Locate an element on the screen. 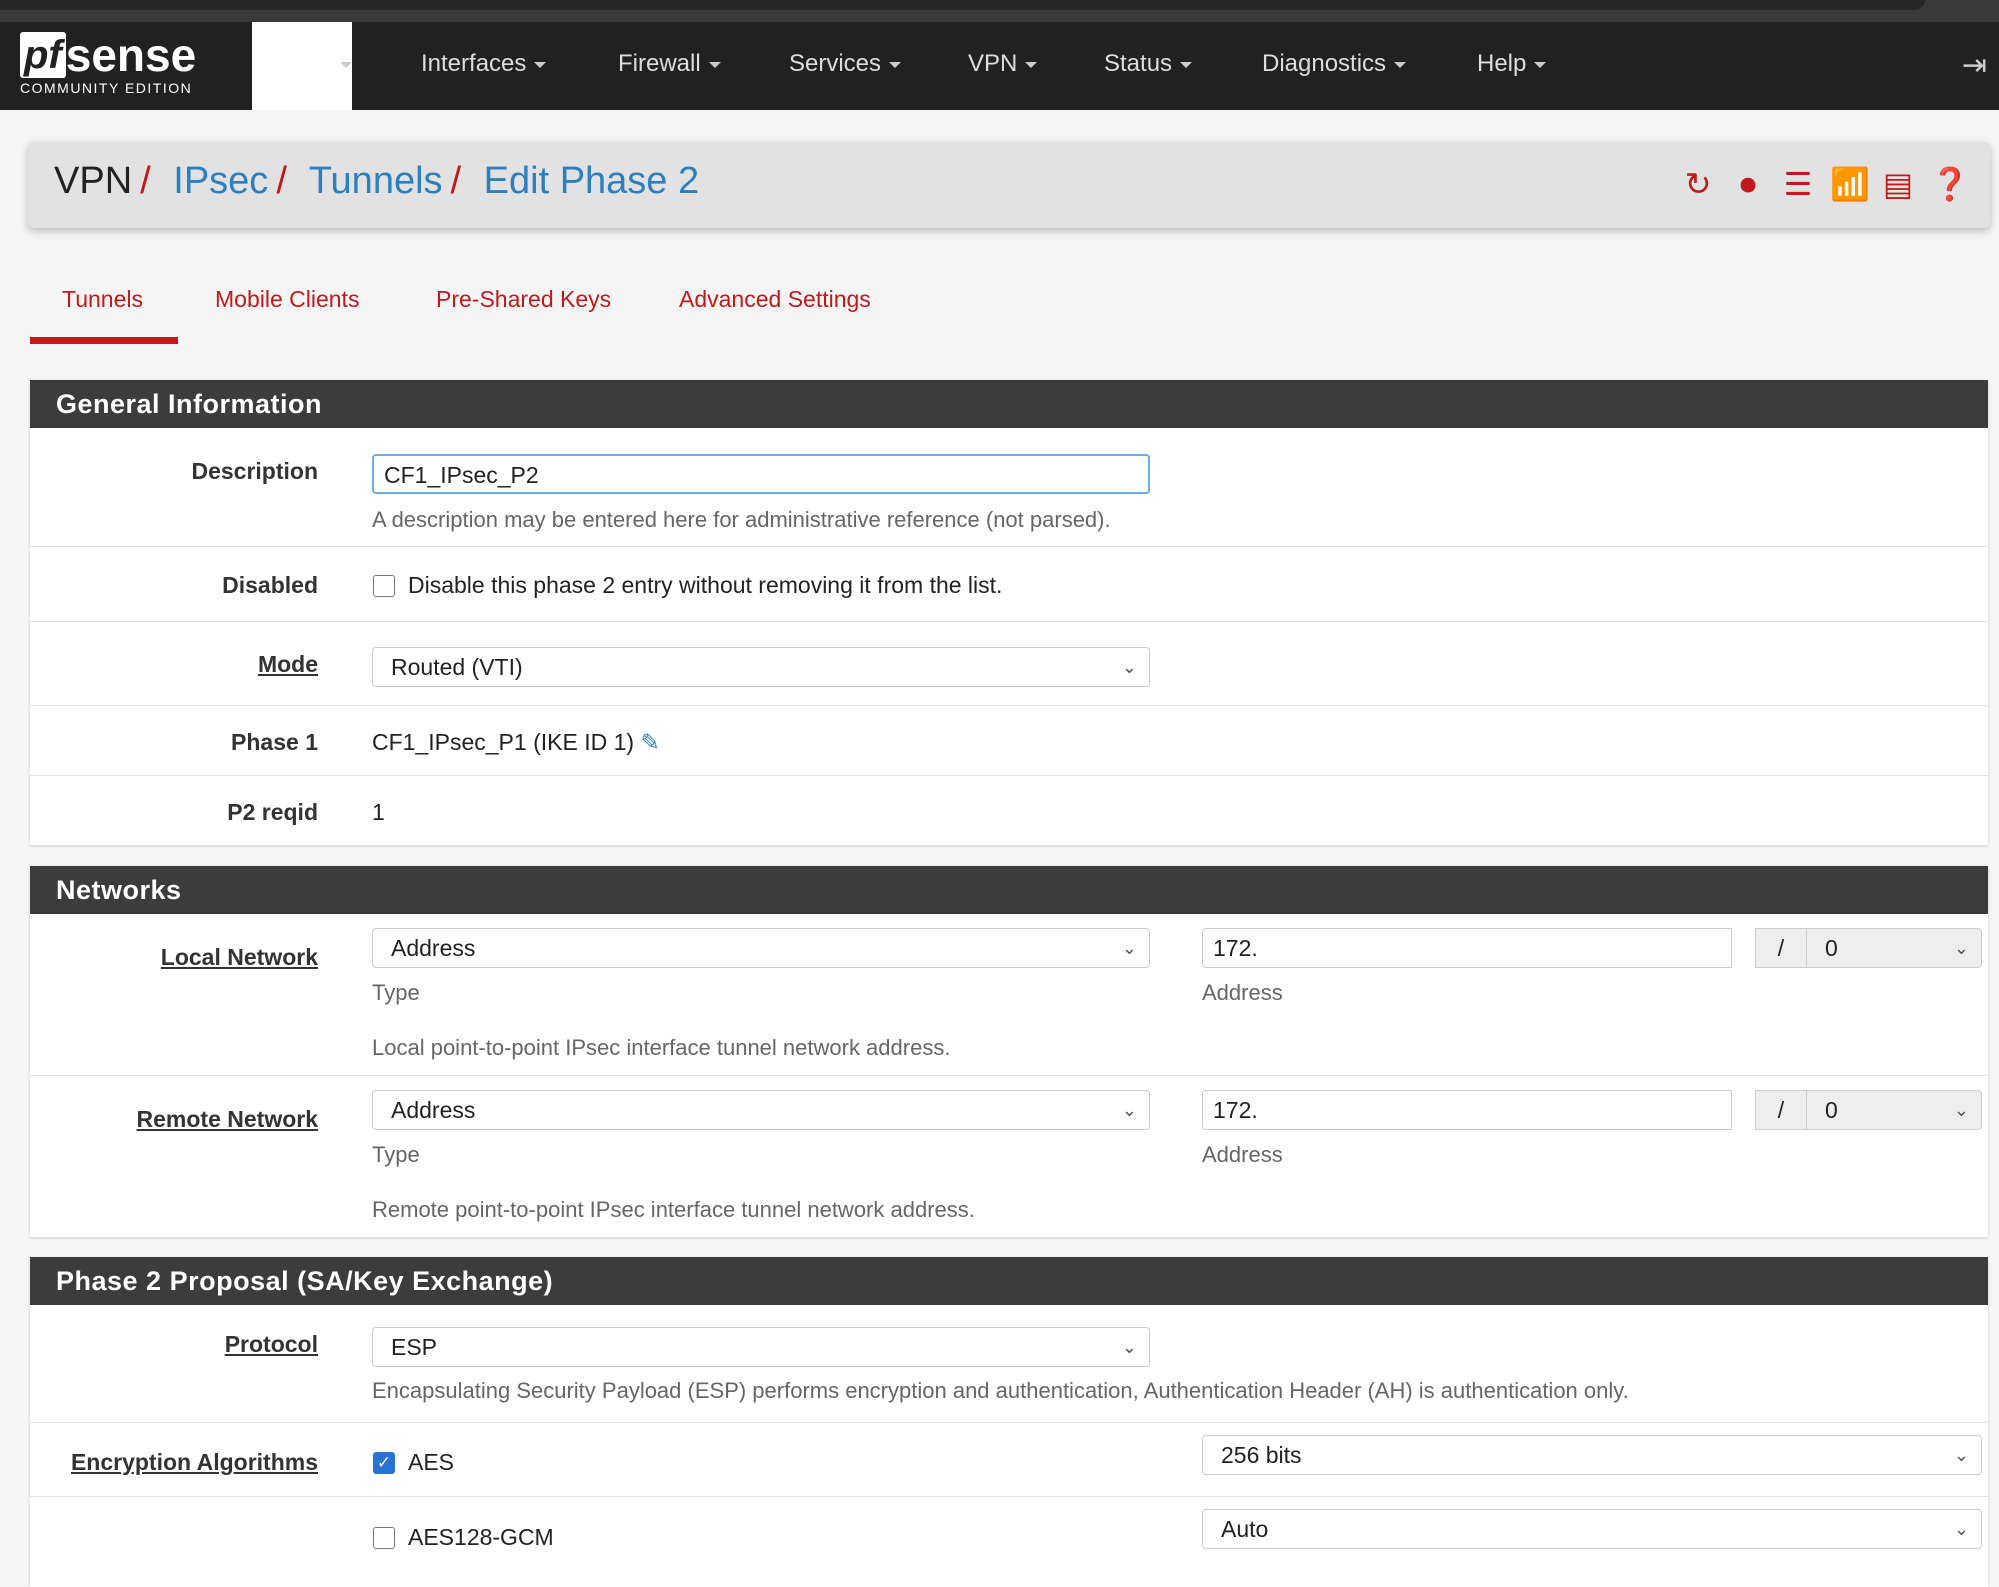  menu-diagnostics: Diagnostics is located at coordinates (1334, 66).